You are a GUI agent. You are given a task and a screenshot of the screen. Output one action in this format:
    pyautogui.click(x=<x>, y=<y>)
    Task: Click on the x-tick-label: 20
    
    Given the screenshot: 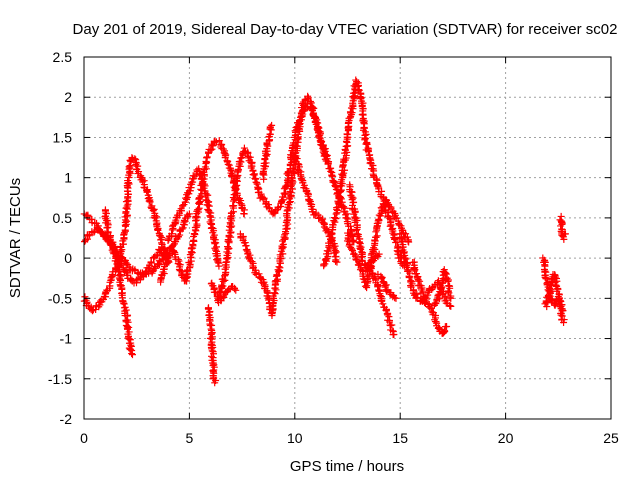 What is the action you would take?
    pyautogui.click(x=506, y=438)
    